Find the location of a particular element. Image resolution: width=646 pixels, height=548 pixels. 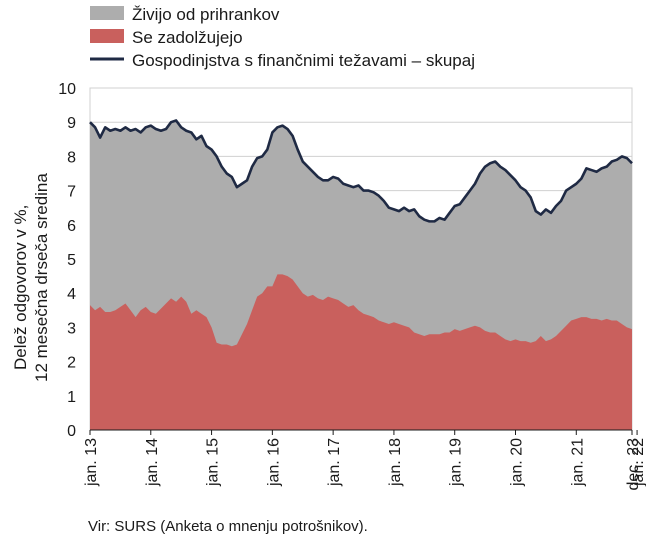

legend-label-savings: Živijo od prihrankov is located at coordinates (206, 14).